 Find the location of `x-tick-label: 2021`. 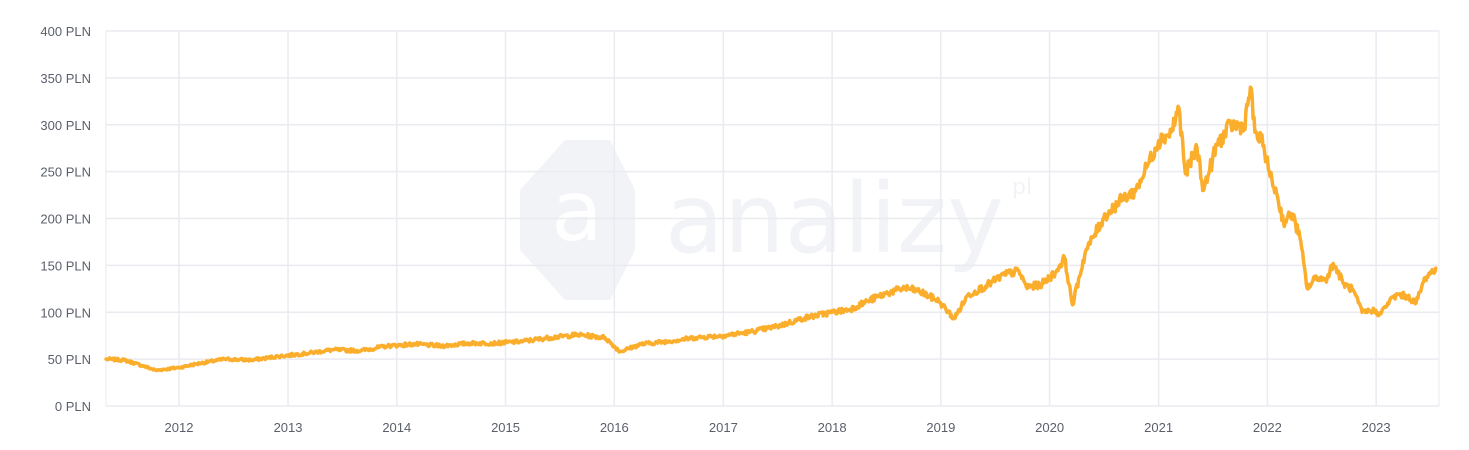

x-tick-label: 2021 is located at coordinates (1158, 427).